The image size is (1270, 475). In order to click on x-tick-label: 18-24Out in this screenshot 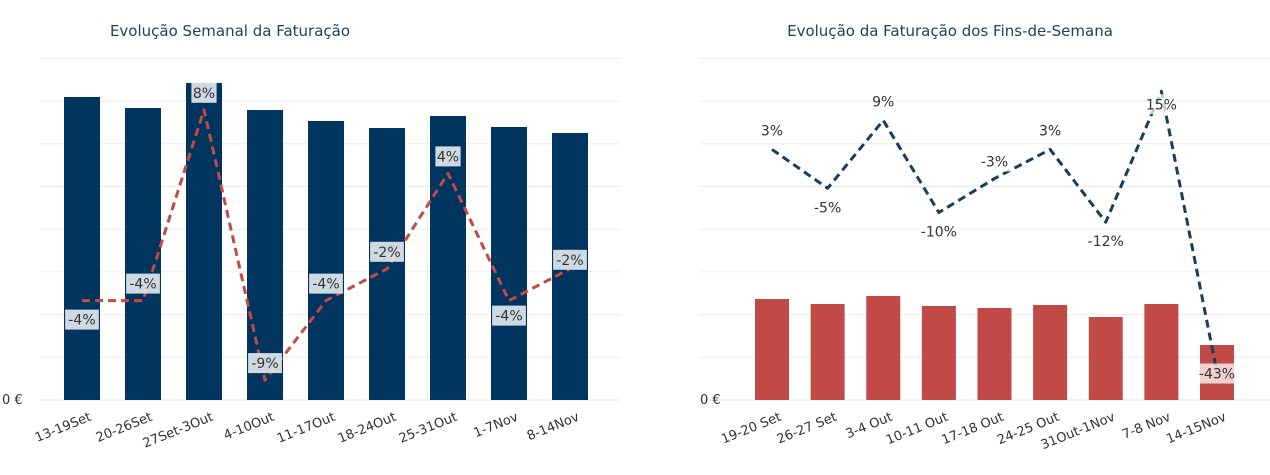, I will do `click(367, 428)`.